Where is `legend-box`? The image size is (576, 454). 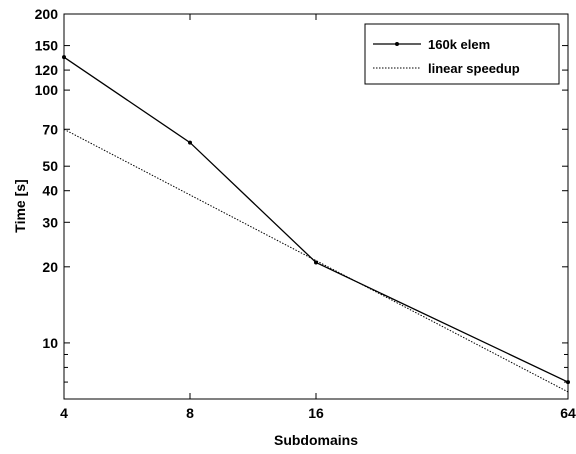
legend-box is located at coordinates (462, 54).